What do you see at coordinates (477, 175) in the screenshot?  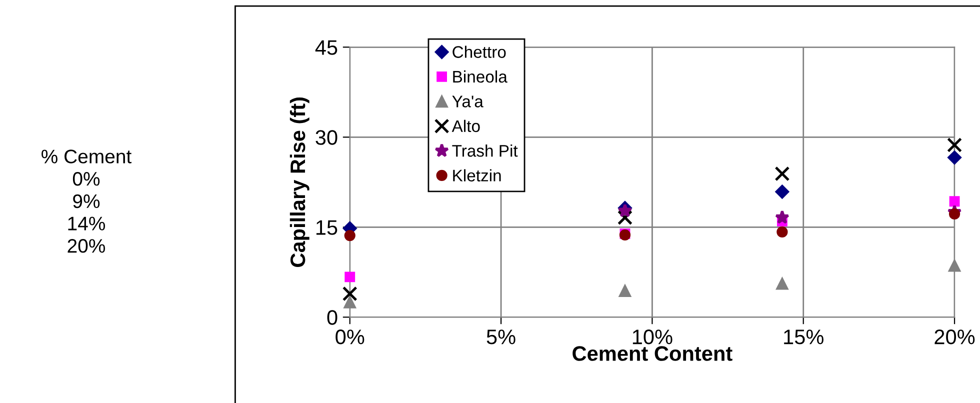 I see `legend-label: Kletzin` at bounding box center [477, 175].